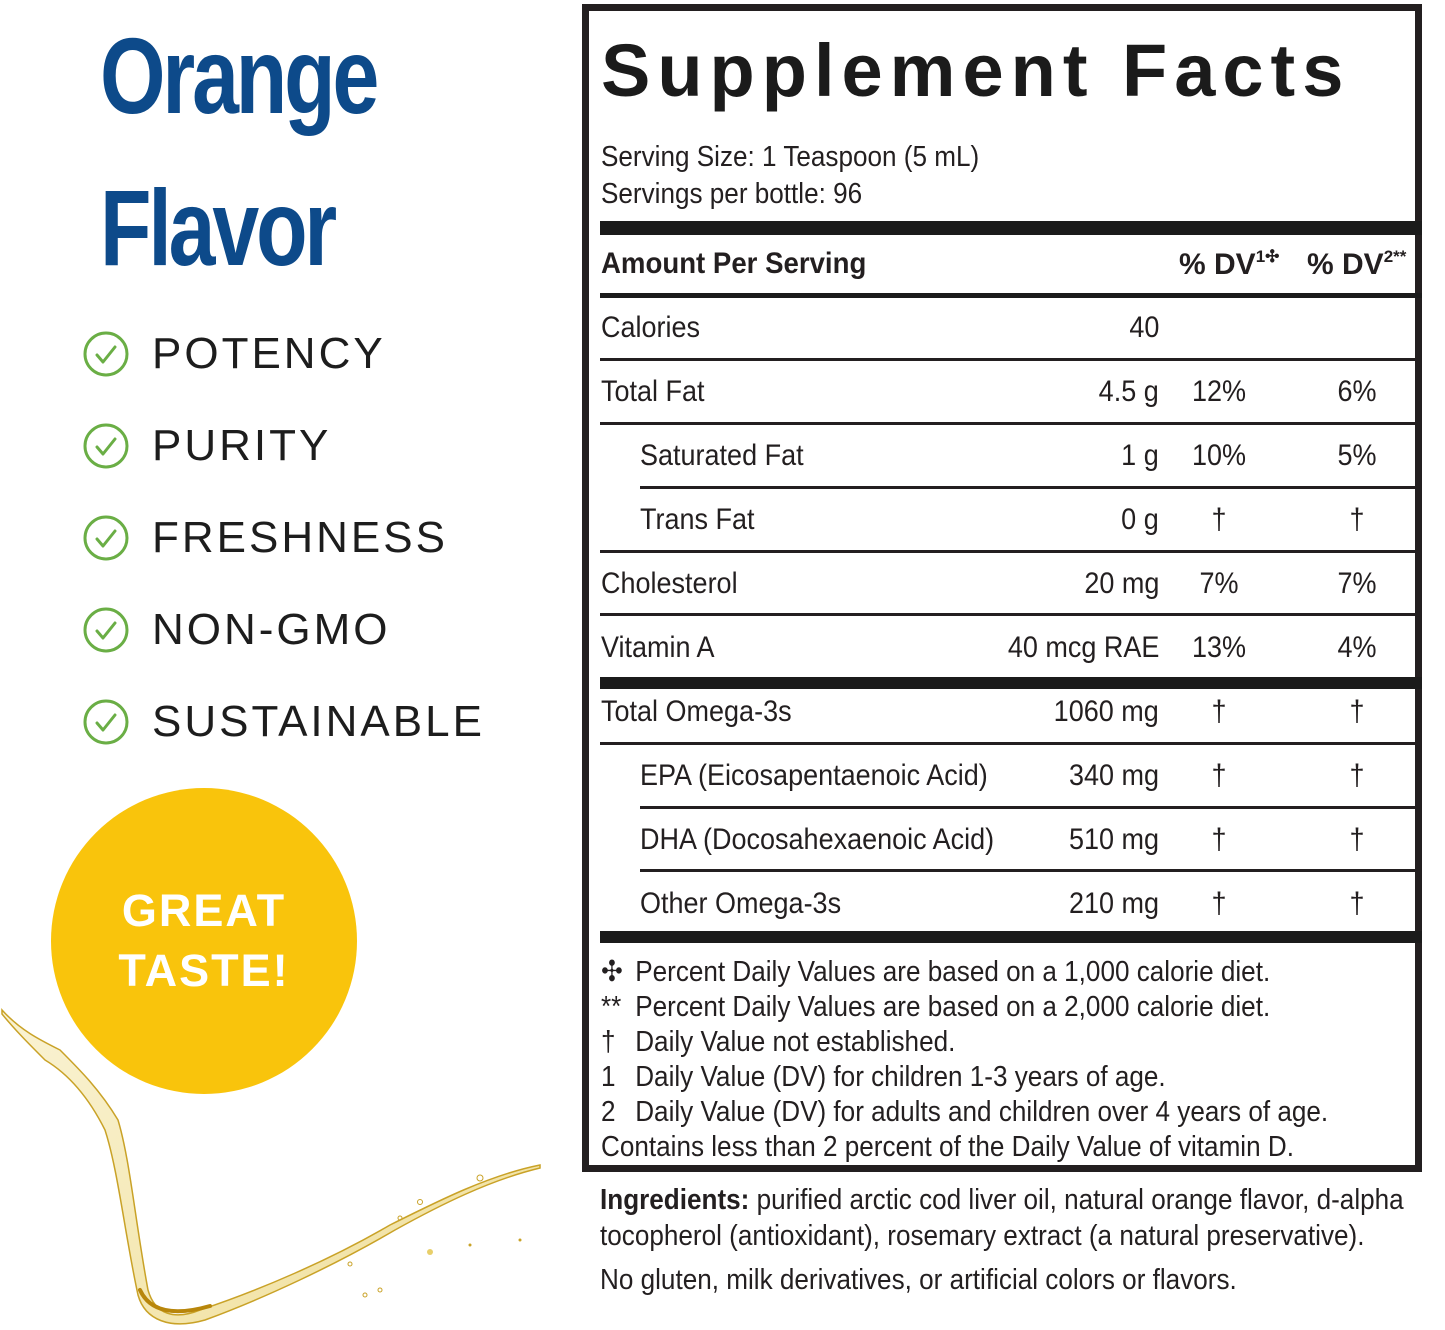 Image resolution: width=1445 pixels, height=1330 pixels. Describe the element at coordinates (1106, 711) in the screenshot. I see `nutrient-amount: 1060 mg` at that location.